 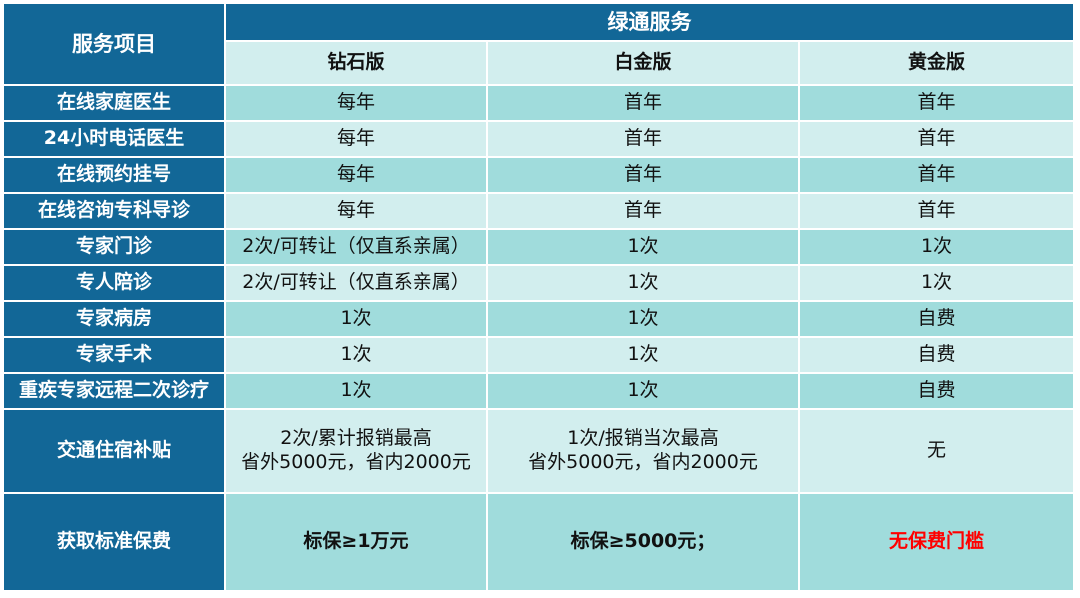 I want to click on table-row: 在线家庭医生 每年 首年 首年, so click(x=540, y=104).